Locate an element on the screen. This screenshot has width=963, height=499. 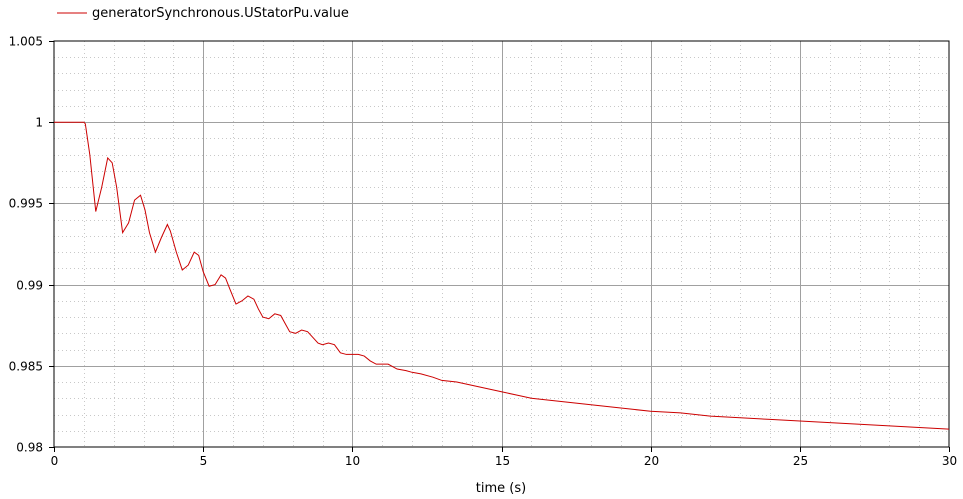
x-tick-label: 0 is located at coordinates (55, 461).